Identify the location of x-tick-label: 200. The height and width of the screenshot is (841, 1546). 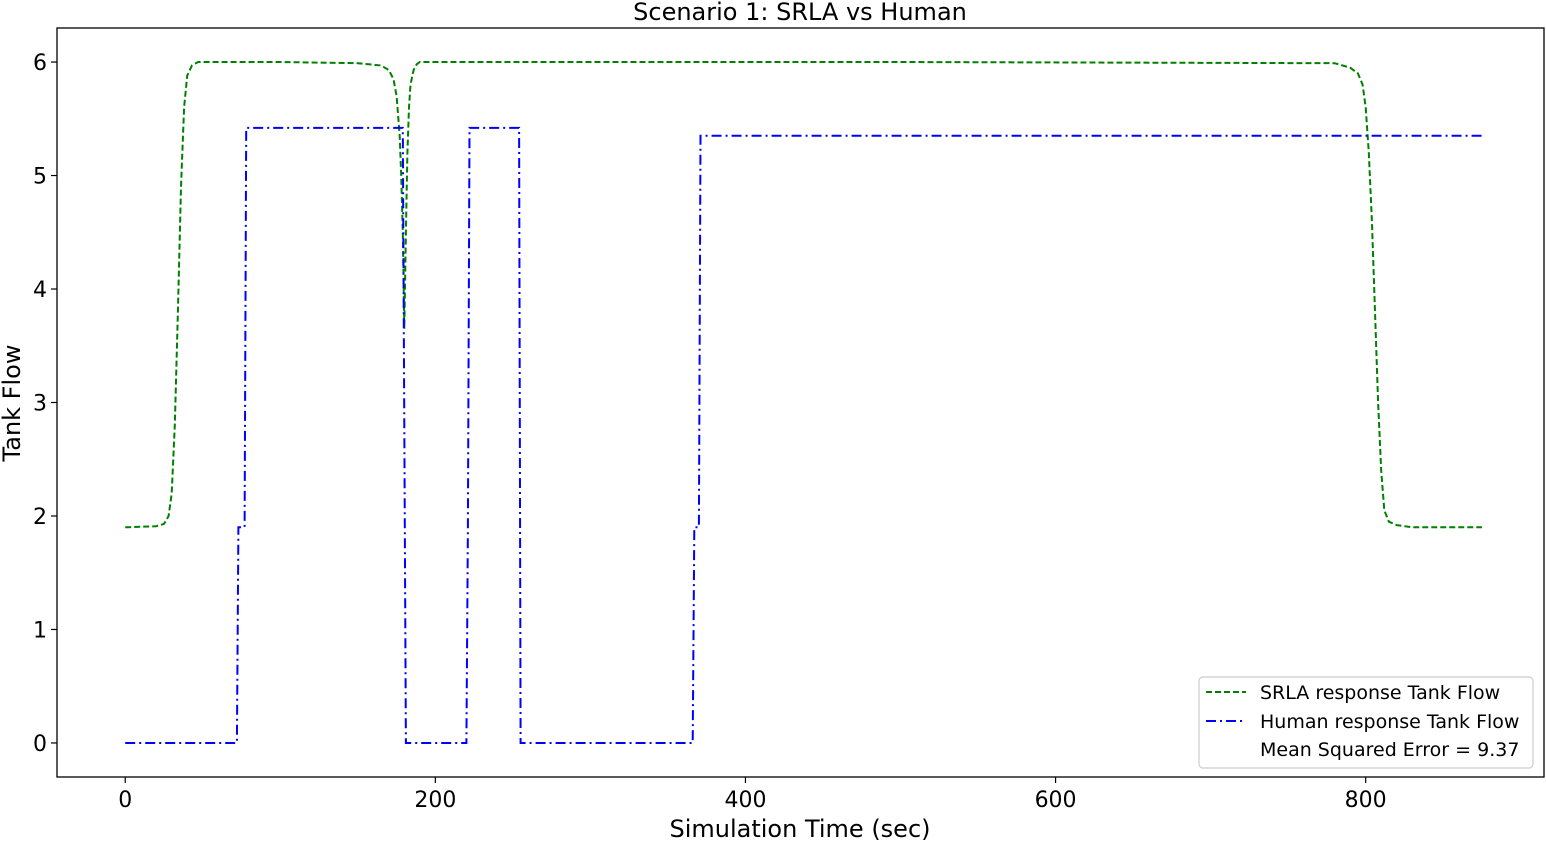
(435, 800).